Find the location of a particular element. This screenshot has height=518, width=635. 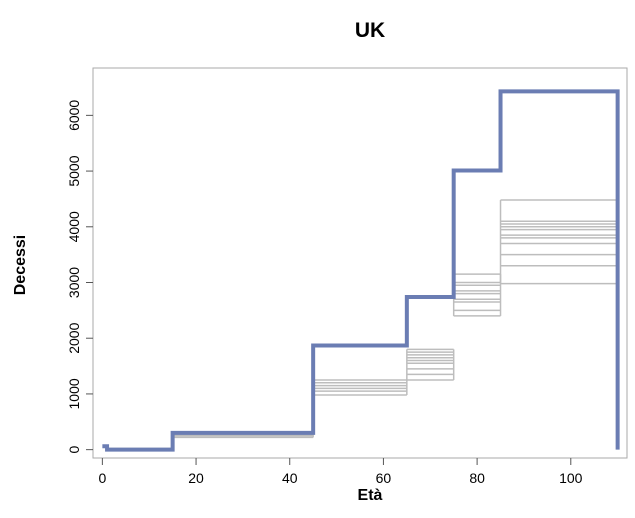

x-axis: 0 20 40 60 80 100 is located at coordinates (340, 472).